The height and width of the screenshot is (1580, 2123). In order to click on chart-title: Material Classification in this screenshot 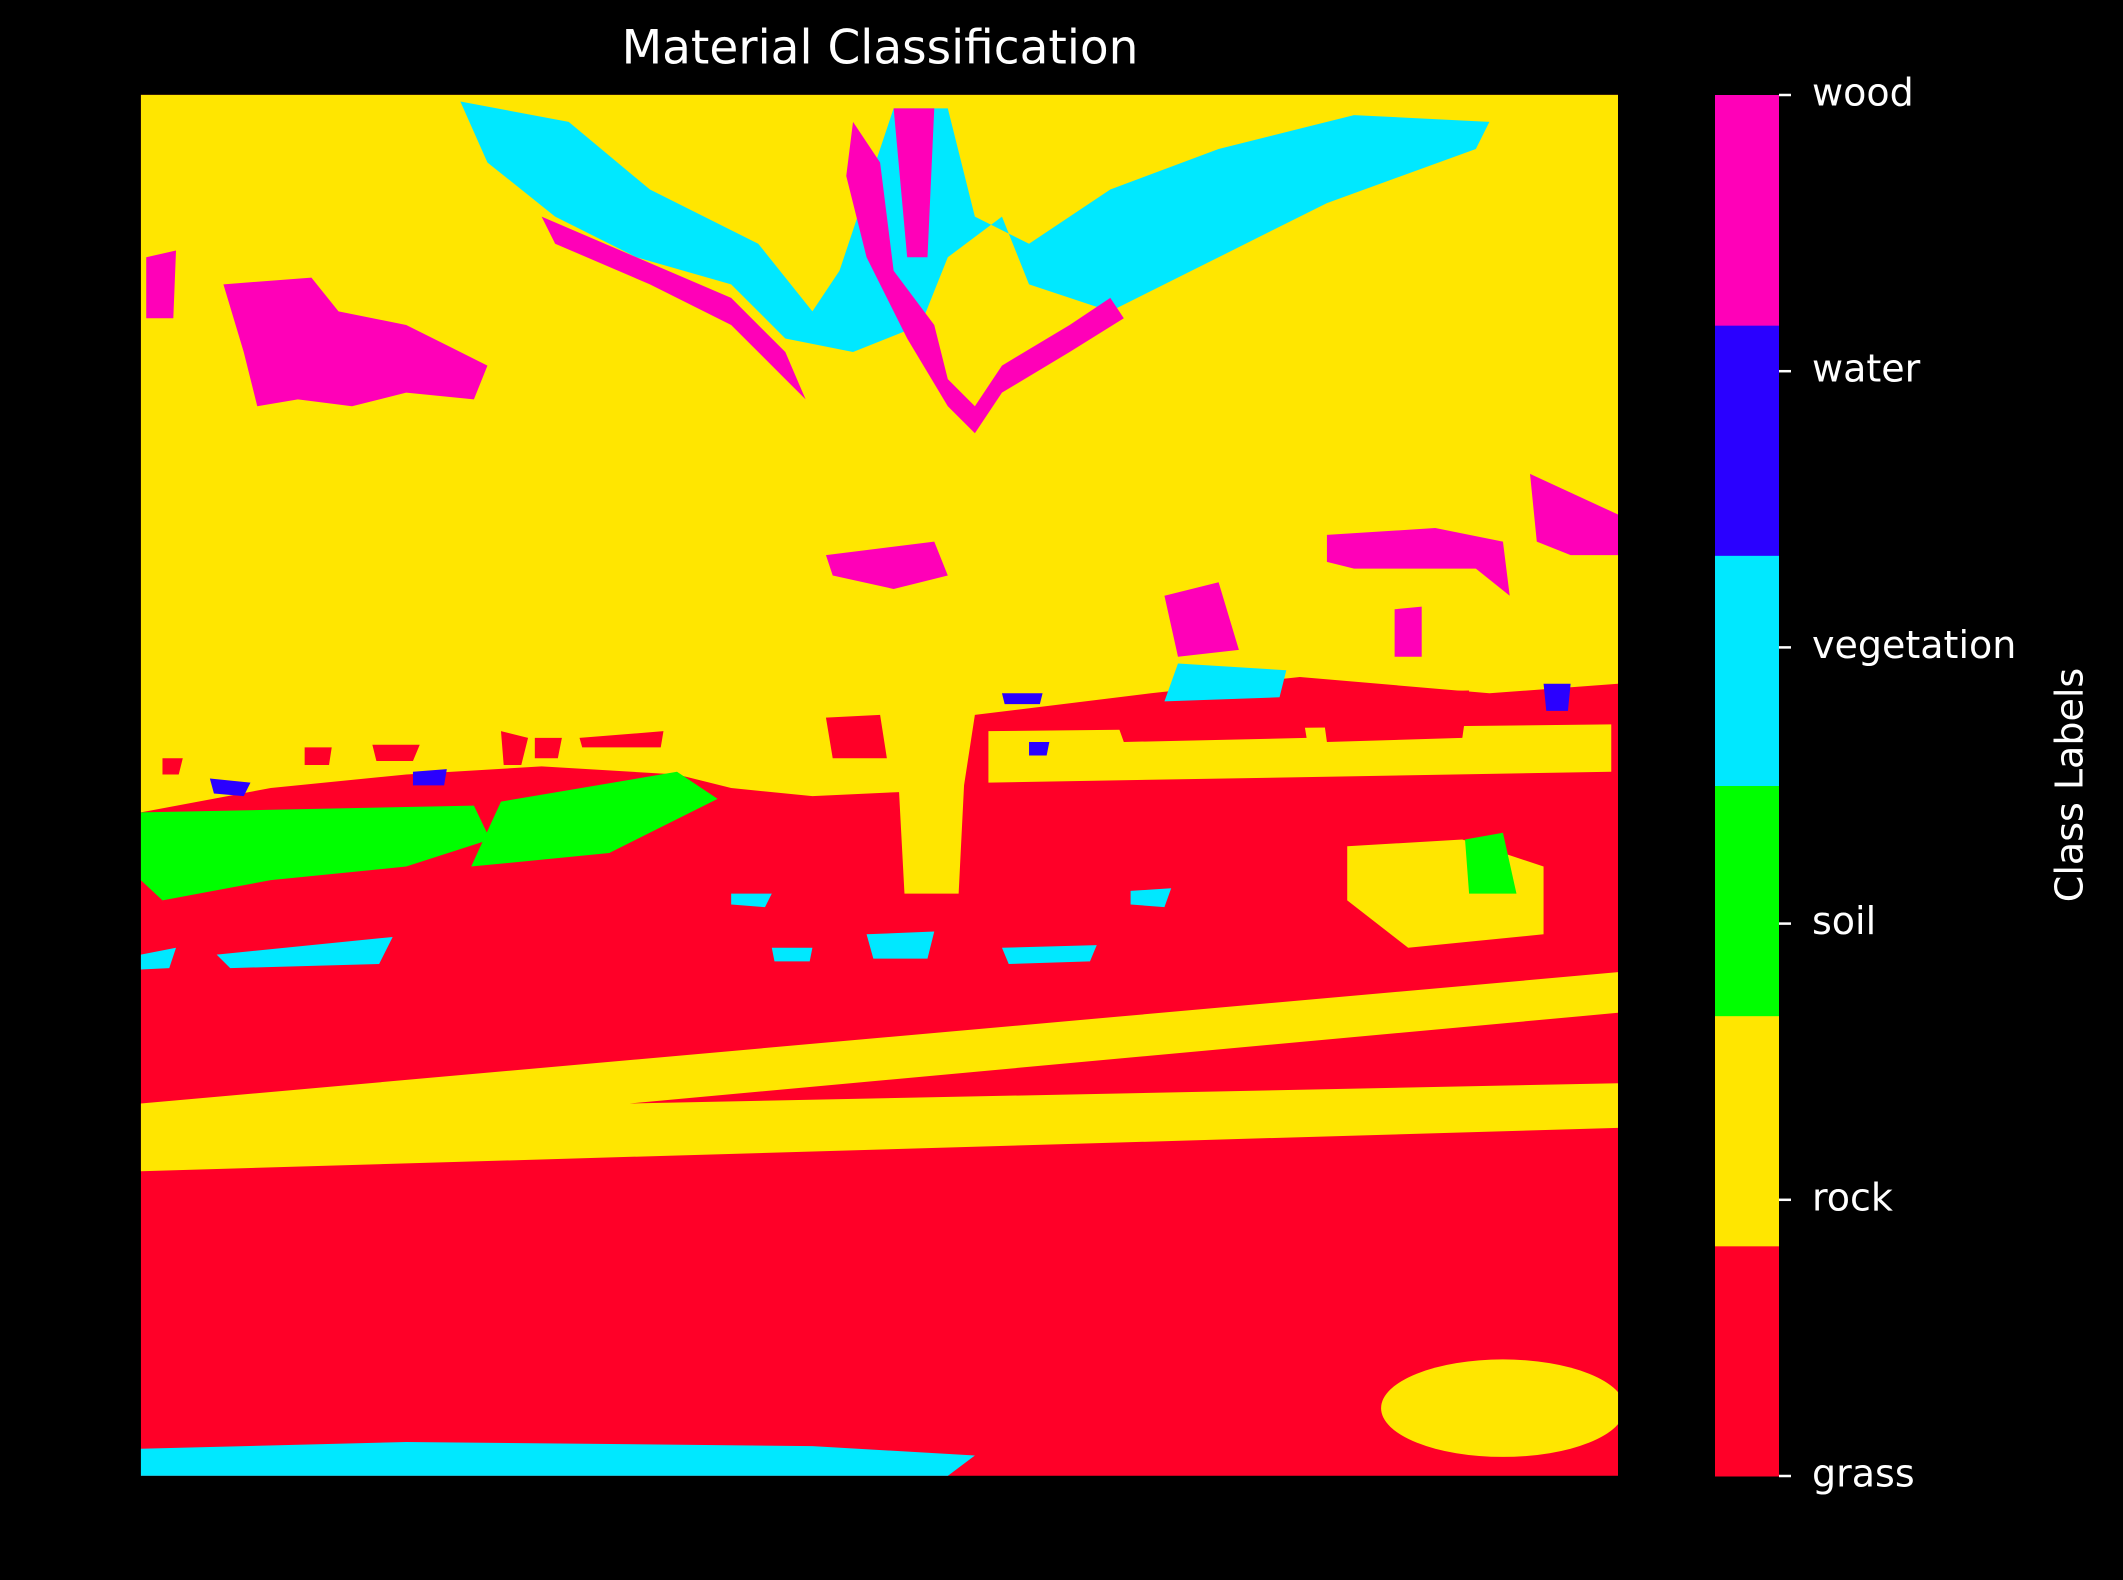, I will do `click(880, 48)`.